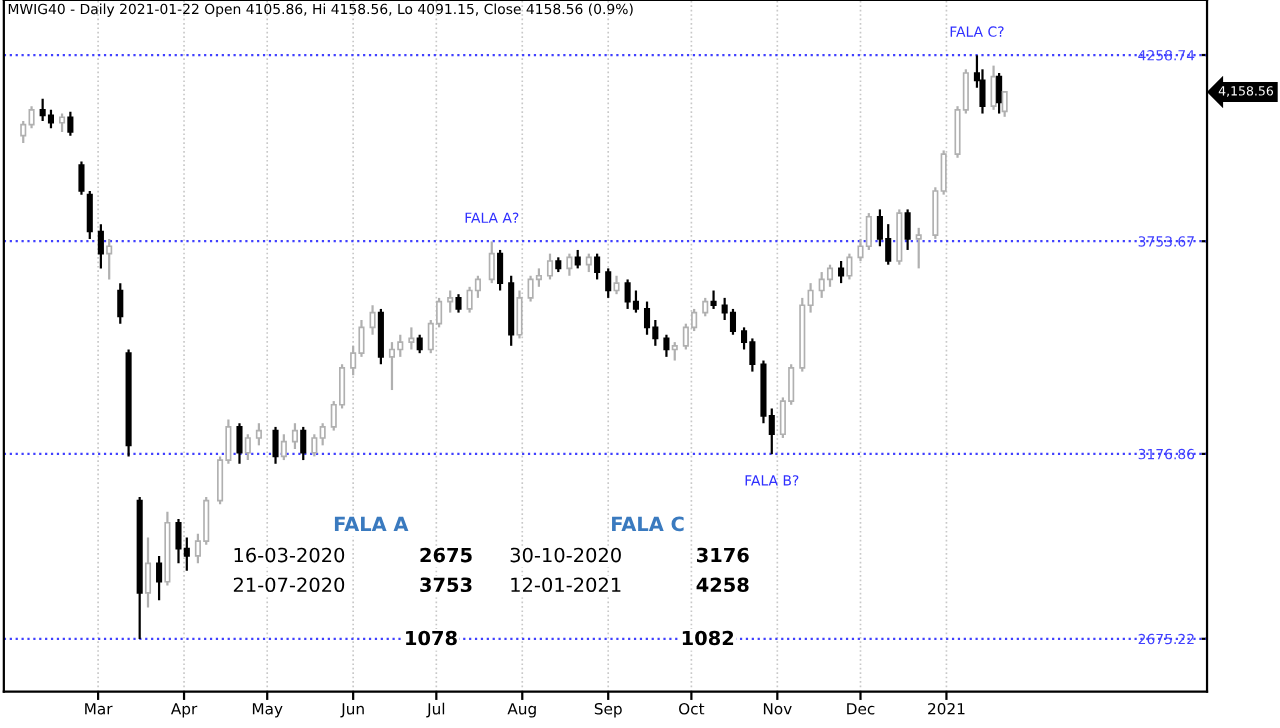  What do you see at coordinates (722, 585) in the screenshot?
I see `annotation: 4258` at bounding box center [722, 585].